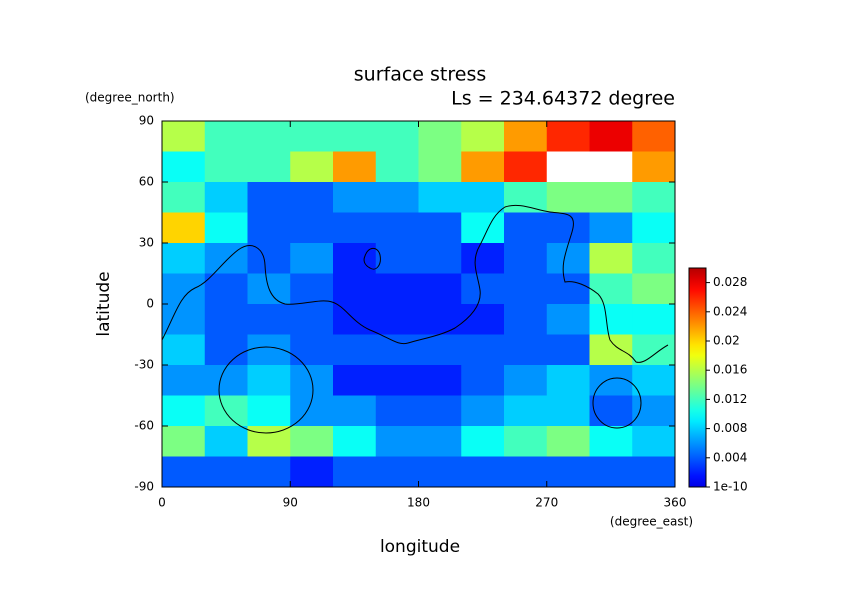 This screenshot has width=842, height=595. I want to click on y-unit: (degree_north), so click(130, 98).